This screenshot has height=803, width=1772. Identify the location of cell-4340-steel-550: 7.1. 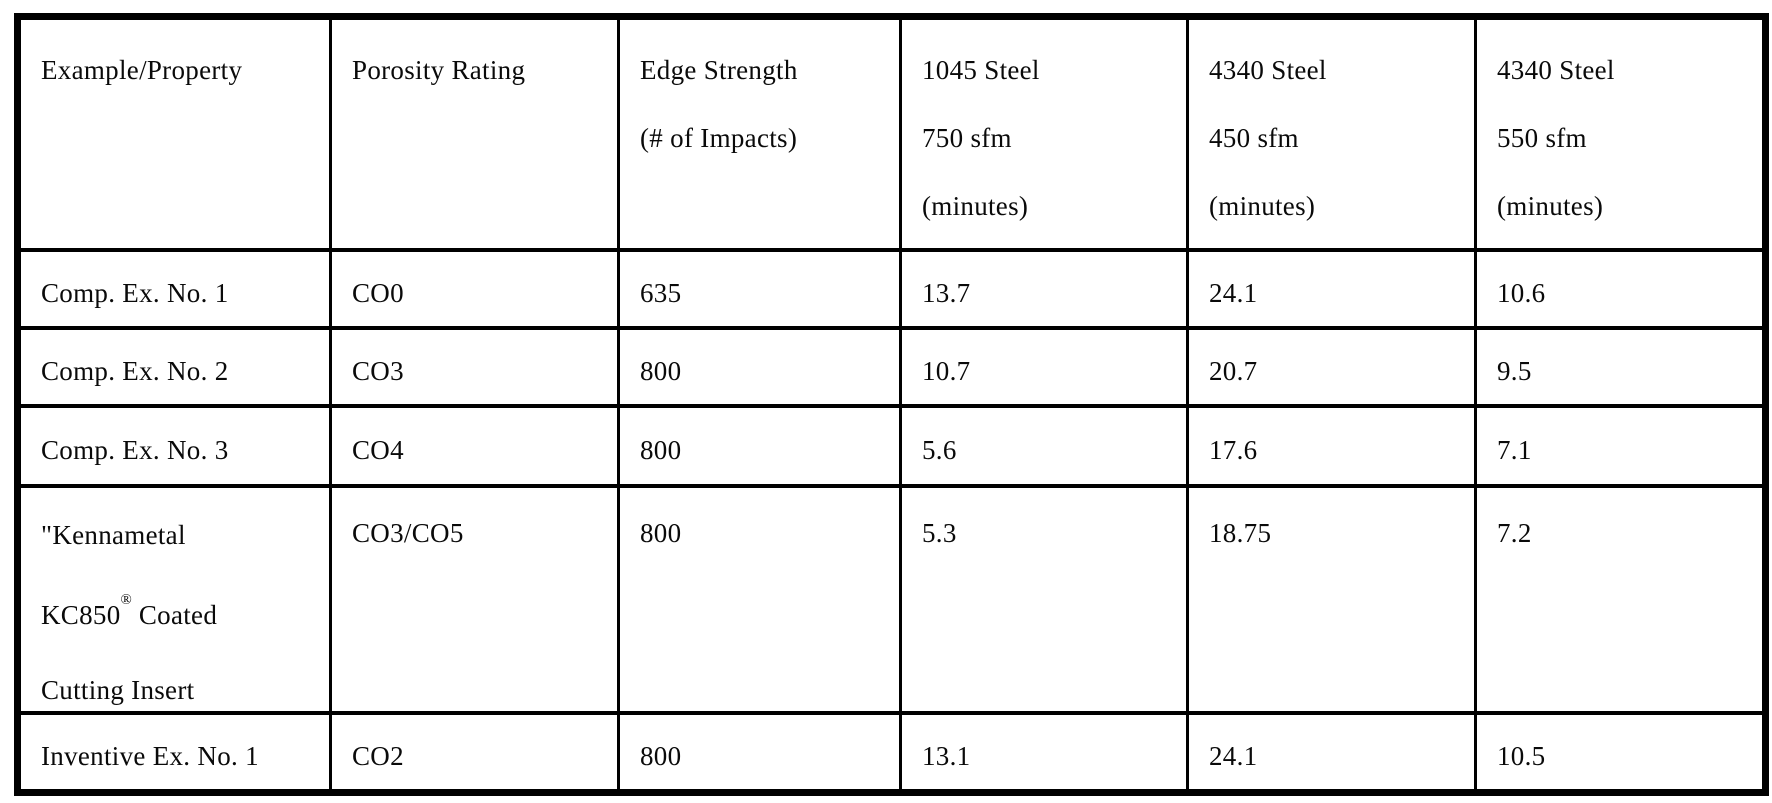
(1620, 445).